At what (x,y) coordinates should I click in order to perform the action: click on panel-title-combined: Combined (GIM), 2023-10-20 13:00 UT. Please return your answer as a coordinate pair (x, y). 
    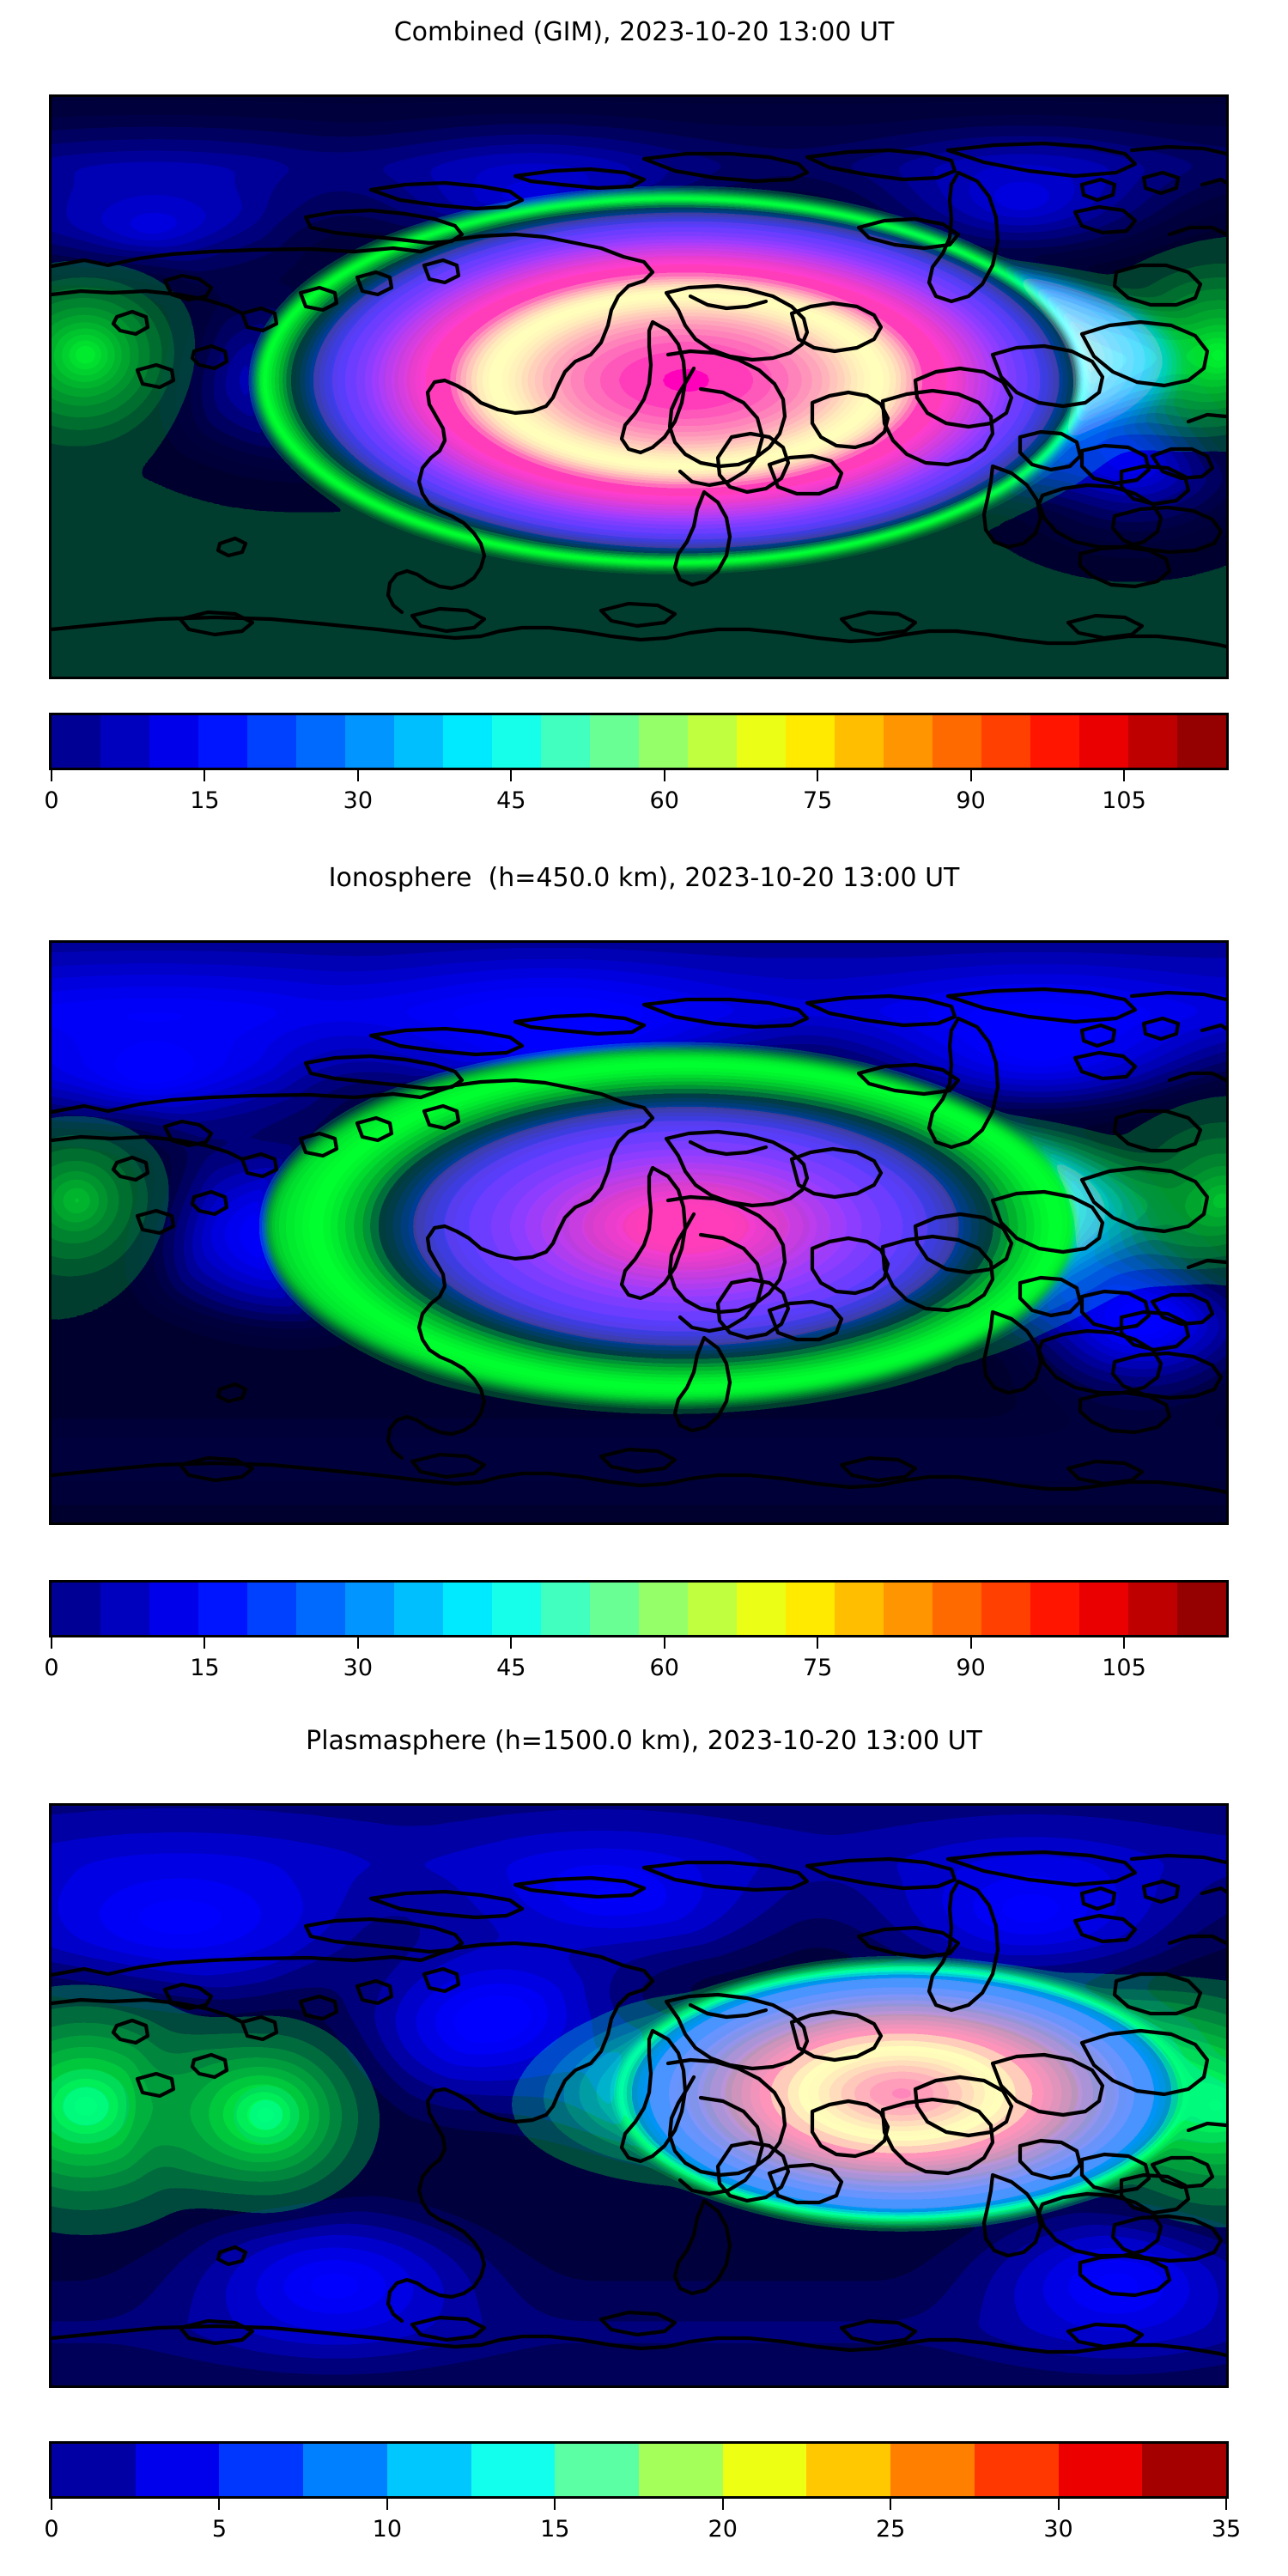
    Looking at the image, I should click on (644, 32).